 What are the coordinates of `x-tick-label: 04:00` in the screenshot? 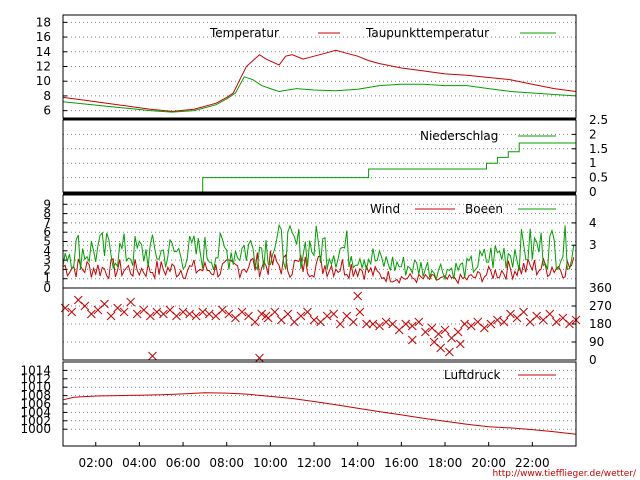 It's located at (139, 463).